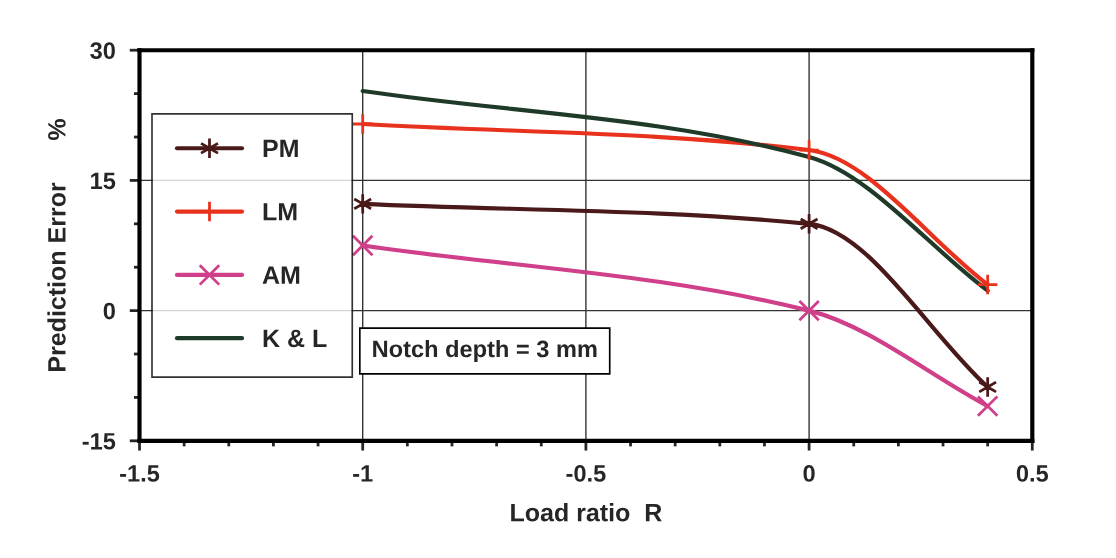  What do you see at coordinates (109, 311) in the screenshot?
I see `y-tick-label: 0` at bounding box center [109, 311].